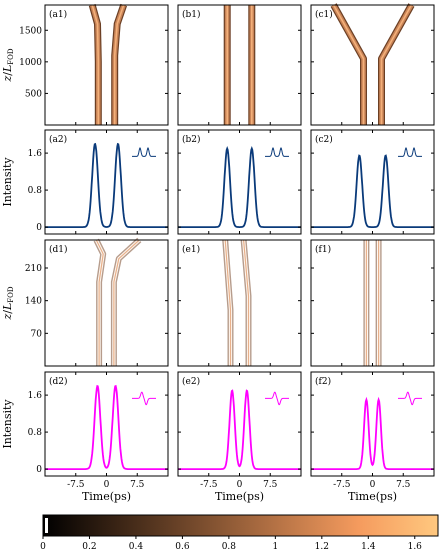  Describe the element at coordinates (323, 381) in the screenshot. I see `panel-label: (f2)` at that location.